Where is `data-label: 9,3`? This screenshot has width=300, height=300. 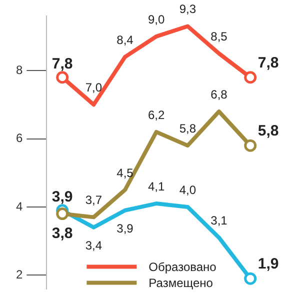 data-label: 9,3 is located at coordinates (187, 9).